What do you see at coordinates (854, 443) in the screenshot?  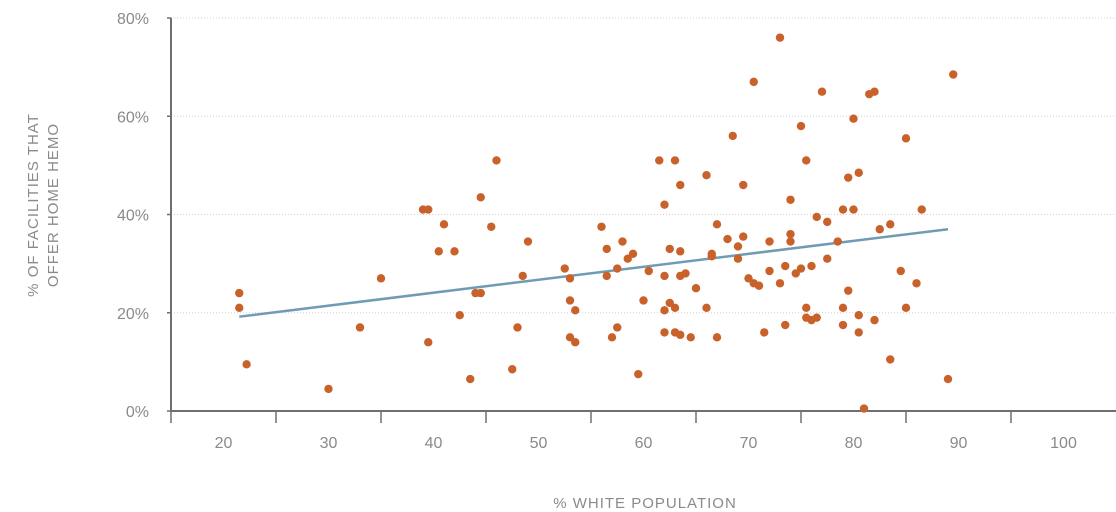 I see `x-tick-label: 80` at bounding box center [854, 443].